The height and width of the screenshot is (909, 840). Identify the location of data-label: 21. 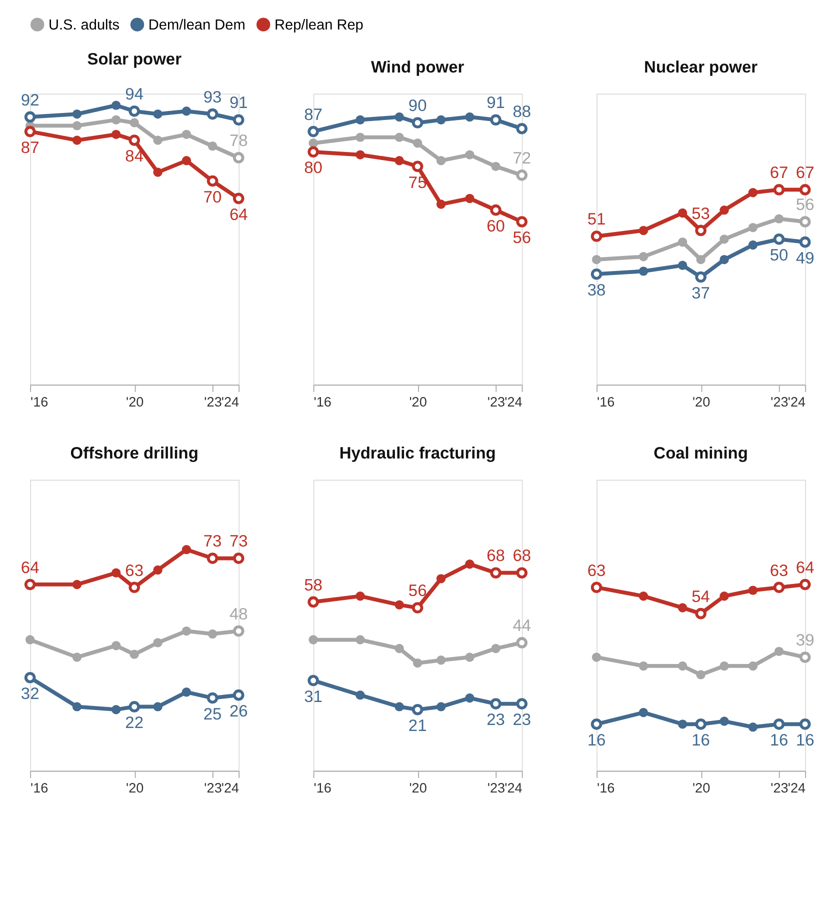
(417, 725).